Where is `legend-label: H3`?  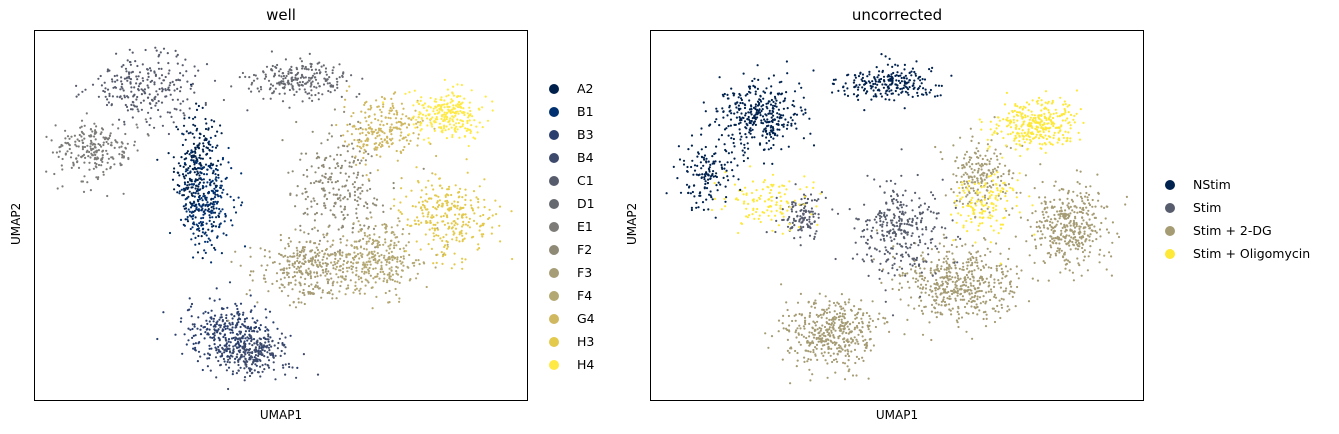
legend-label: H3 is located at coordinates (586, 341).